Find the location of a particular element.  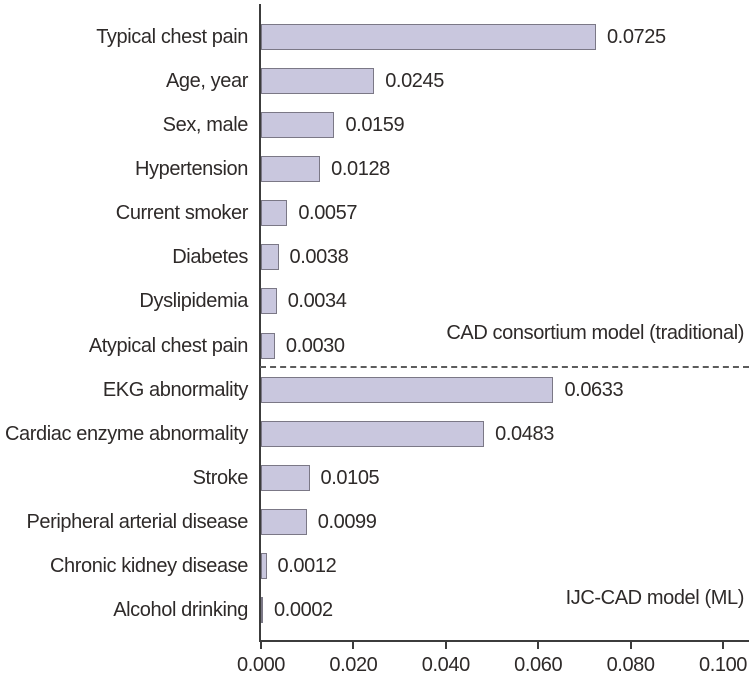

category-label: Age, year is located at coordinates (206, 80).